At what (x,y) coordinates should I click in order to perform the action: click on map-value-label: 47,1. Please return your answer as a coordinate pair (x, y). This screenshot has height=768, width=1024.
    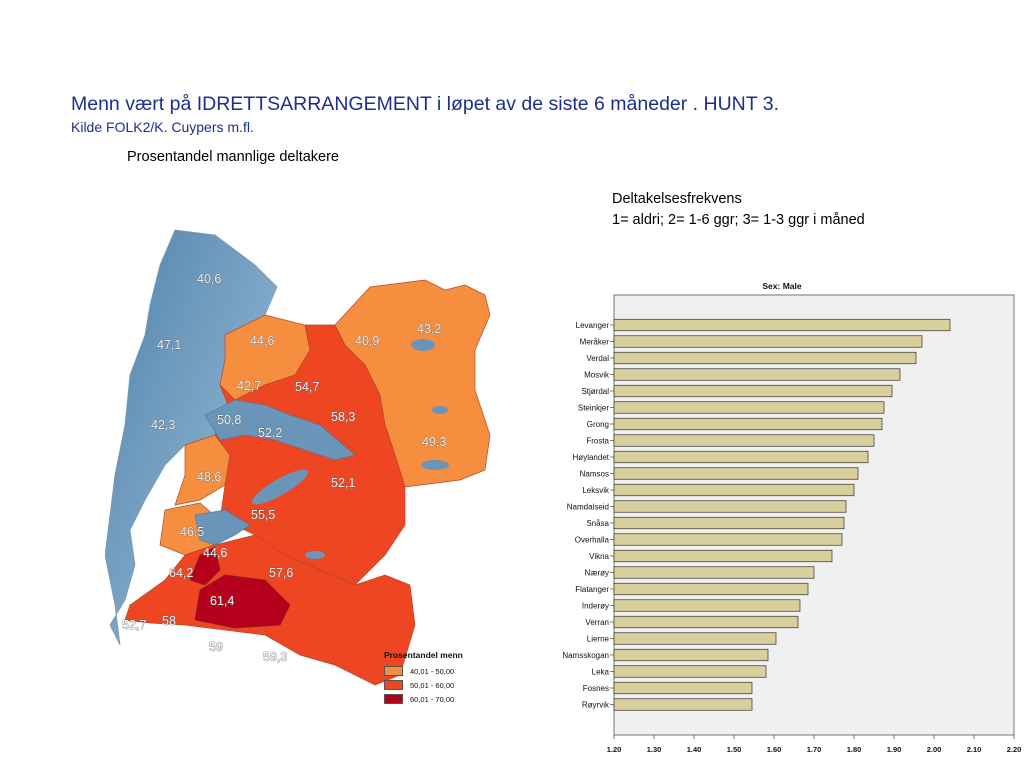
    Looking at the image, I should click on (169, 345).